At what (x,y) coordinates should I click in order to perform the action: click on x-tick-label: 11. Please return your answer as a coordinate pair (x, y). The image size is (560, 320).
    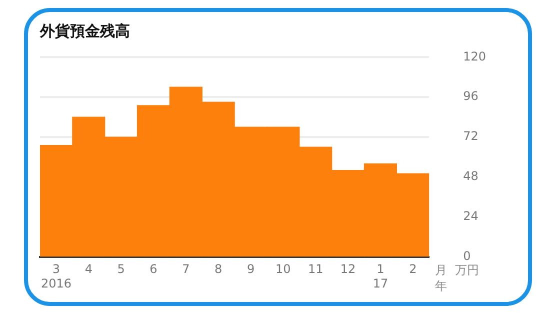
    Looking at the image, I should click on (316, 269).